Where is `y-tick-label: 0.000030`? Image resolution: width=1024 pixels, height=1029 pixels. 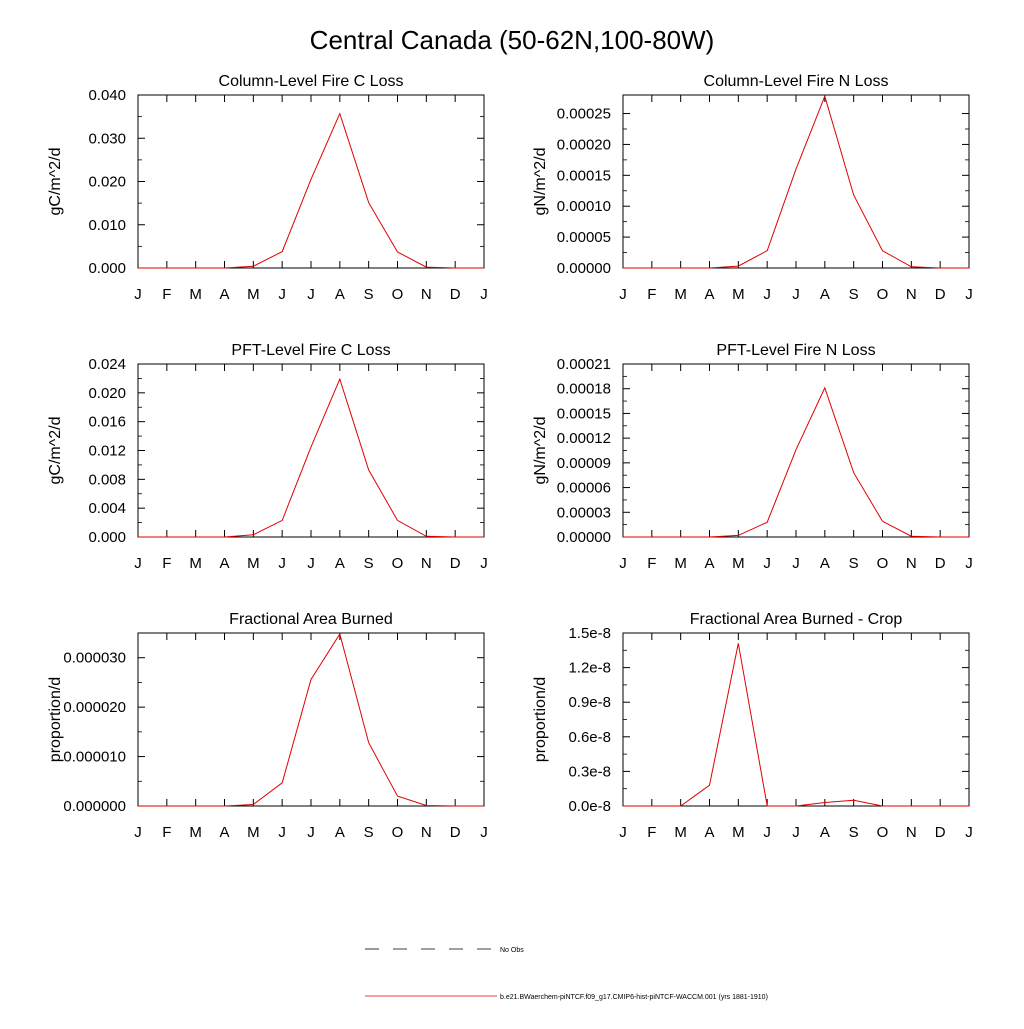 y-tick-label: 0.000030 is located at coordinates (94, 658).